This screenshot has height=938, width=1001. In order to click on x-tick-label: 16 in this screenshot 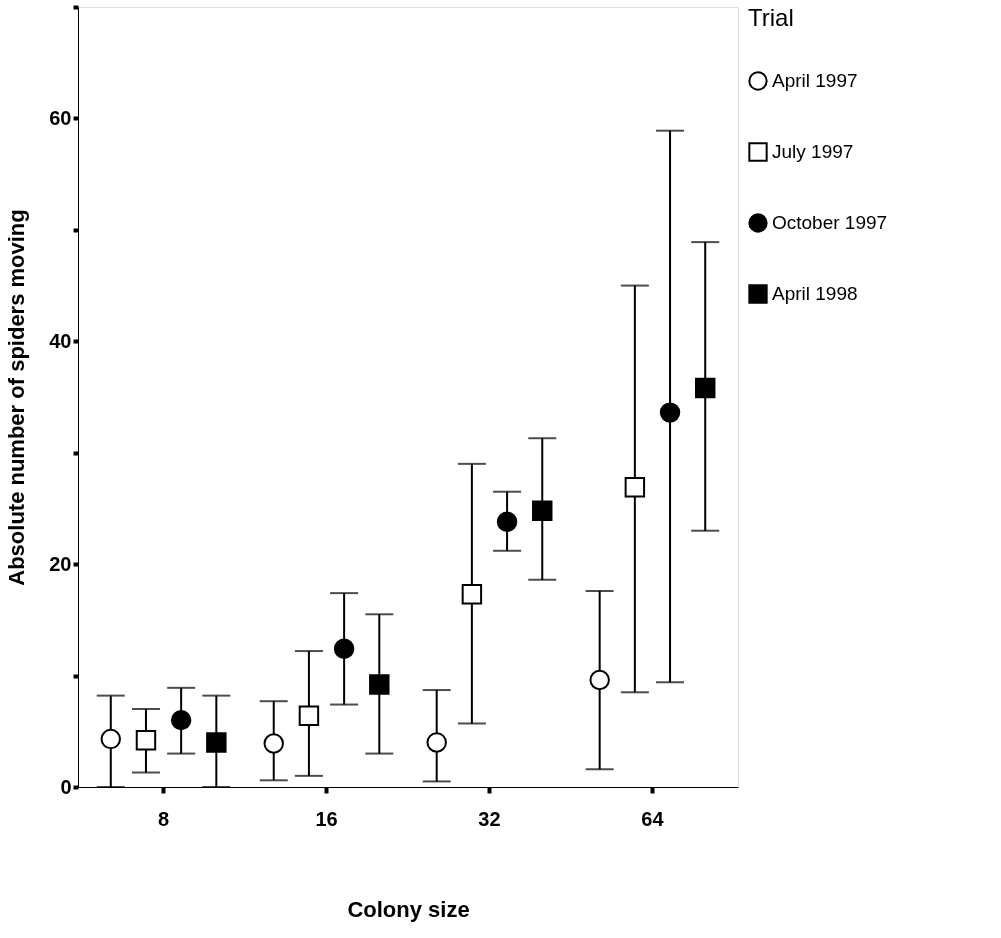, I will do `click(326, 818)`.